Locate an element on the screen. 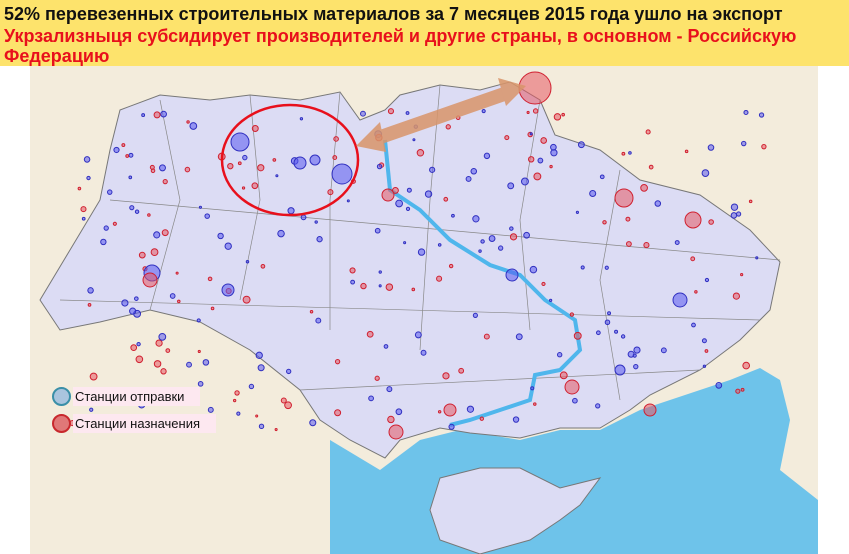 The height and width of the screenshot is (554, 849). export-arrow-icon is located at coordinates (441, 115).